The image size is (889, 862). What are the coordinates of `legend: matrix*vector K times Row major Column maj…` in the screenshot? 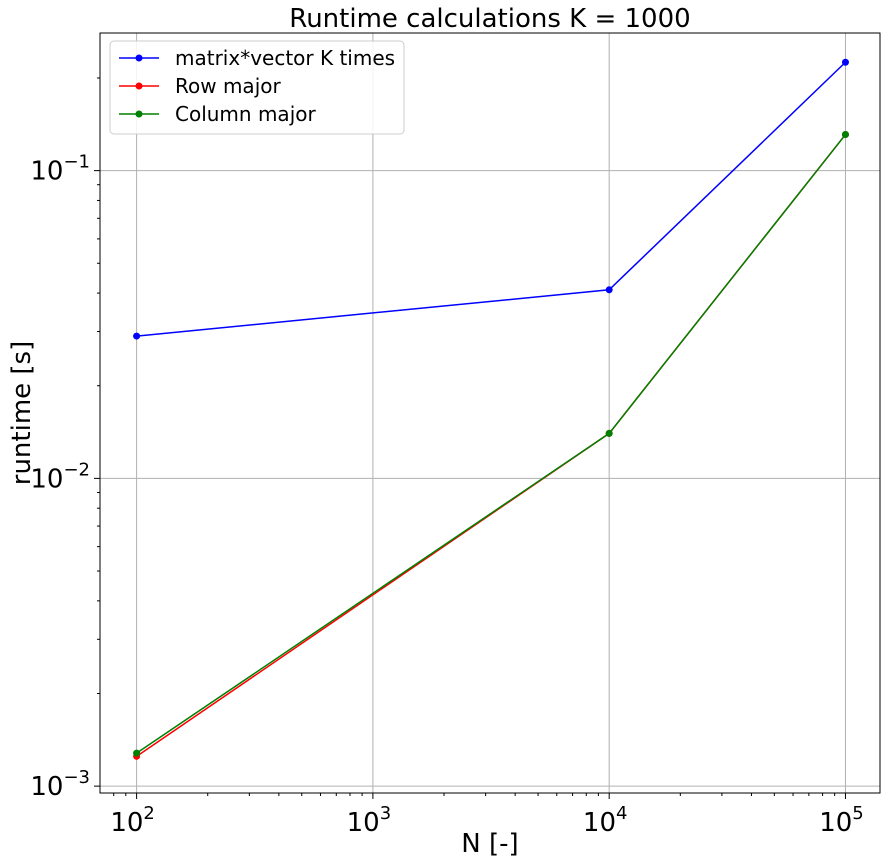 It's located at (257, 87).